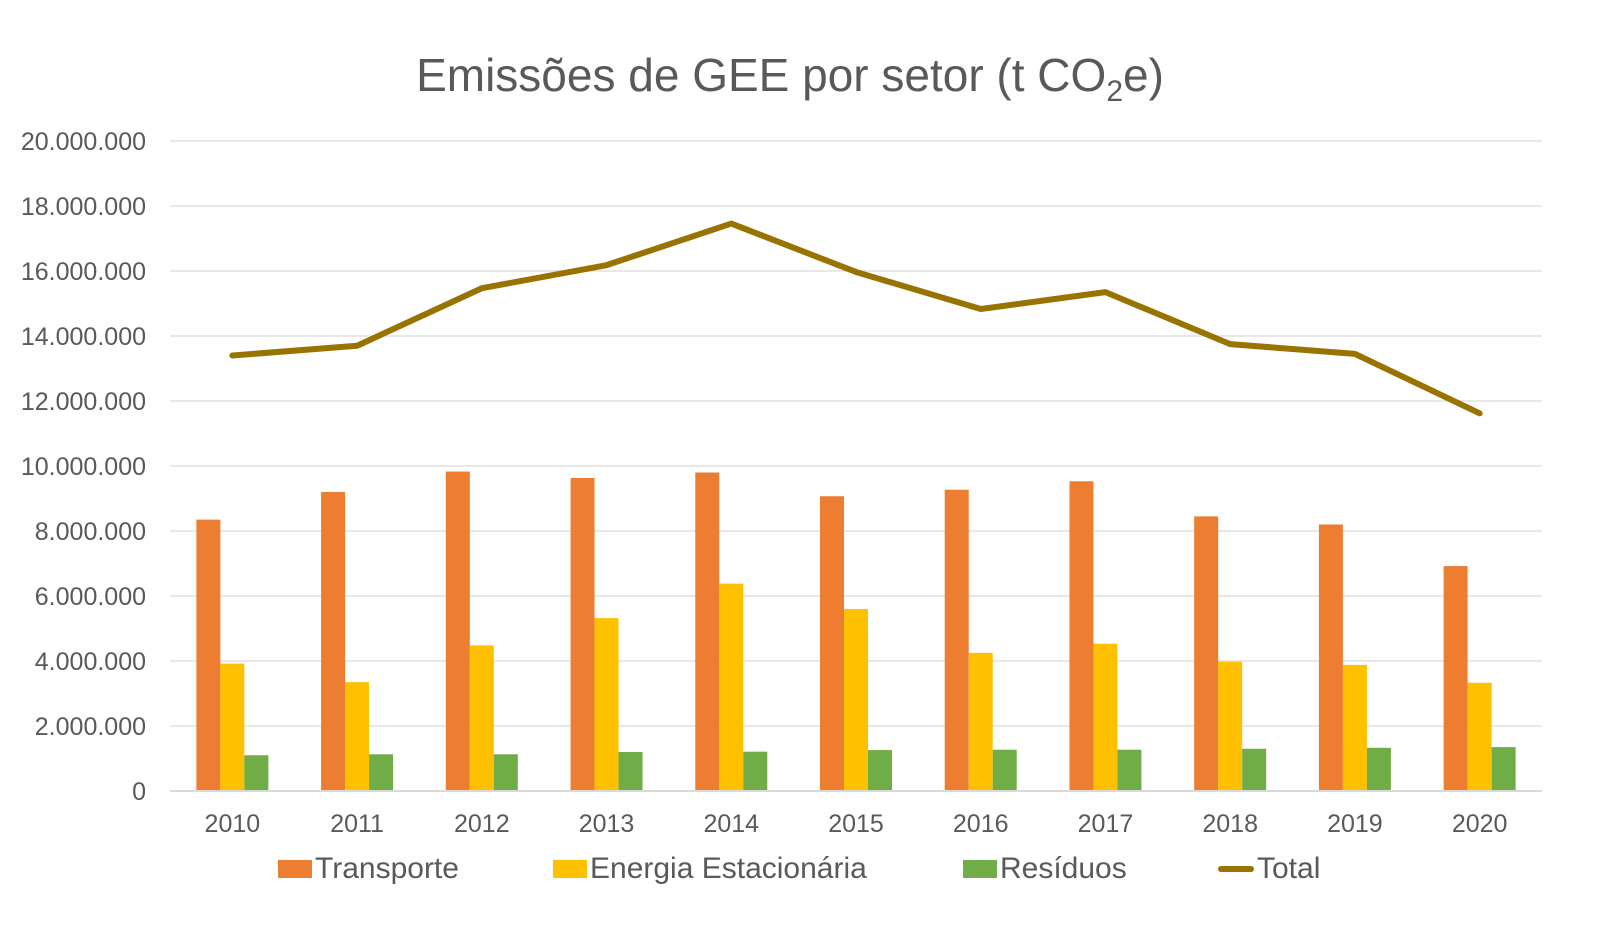 Image resolution: width=1600 pixels, height=950 pixels. I want to click on y-tick-label: 0, so click(139, 792).